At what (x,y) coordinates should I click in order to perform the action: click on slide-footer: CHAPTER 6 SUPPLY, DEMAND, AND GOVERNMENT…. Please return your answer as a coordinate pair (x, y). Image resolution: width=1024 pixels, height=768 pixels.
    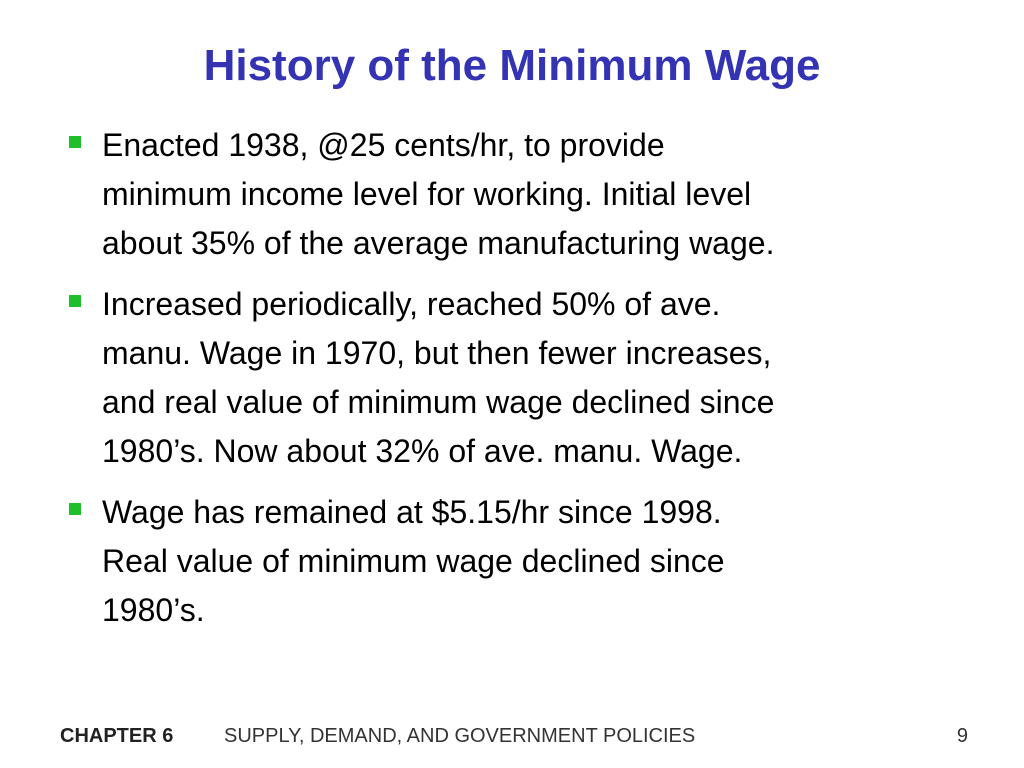
    Looking at the image, I should click on (520, 736).